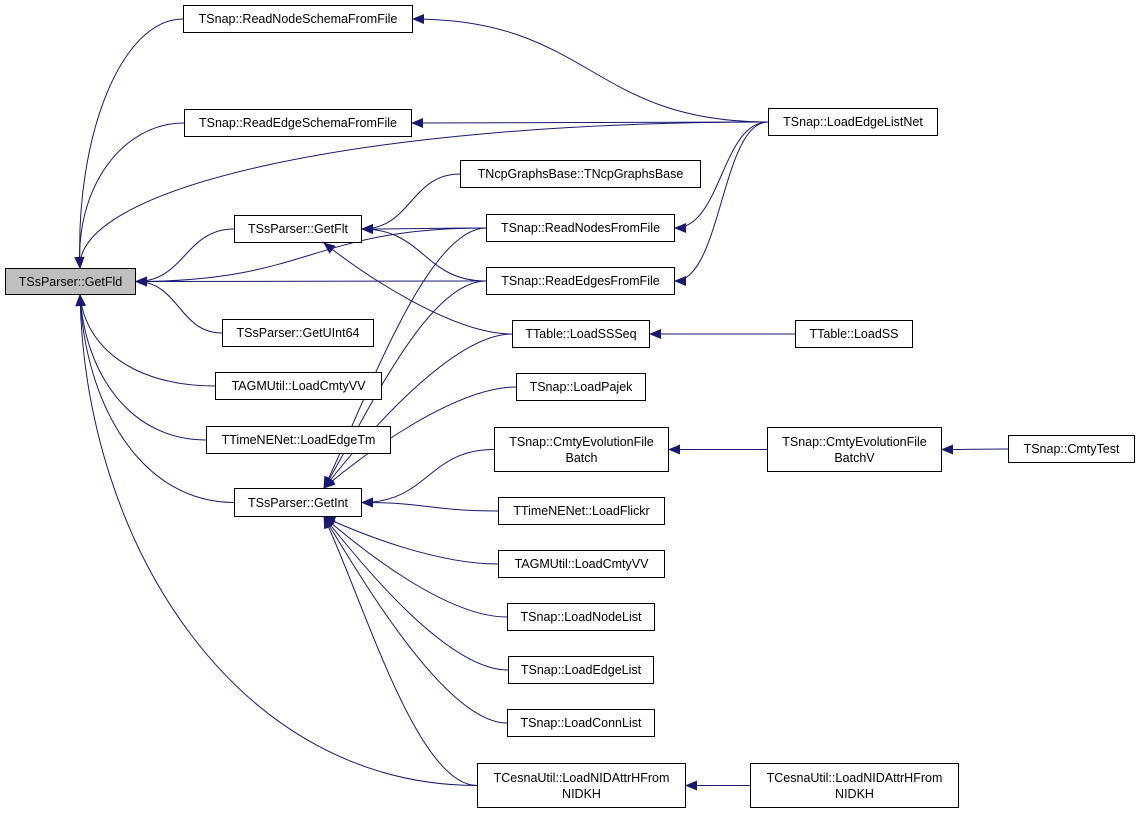 The width and height of the screenshot is (1141, 813). I want to click on edge-readedgeschema-to-getfld, so click(129, 195).